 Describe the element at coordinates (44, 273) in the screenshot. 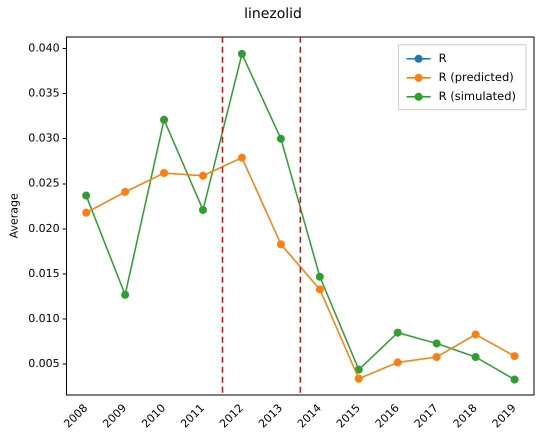

I see `y-tick-label: 0.015` at that location.